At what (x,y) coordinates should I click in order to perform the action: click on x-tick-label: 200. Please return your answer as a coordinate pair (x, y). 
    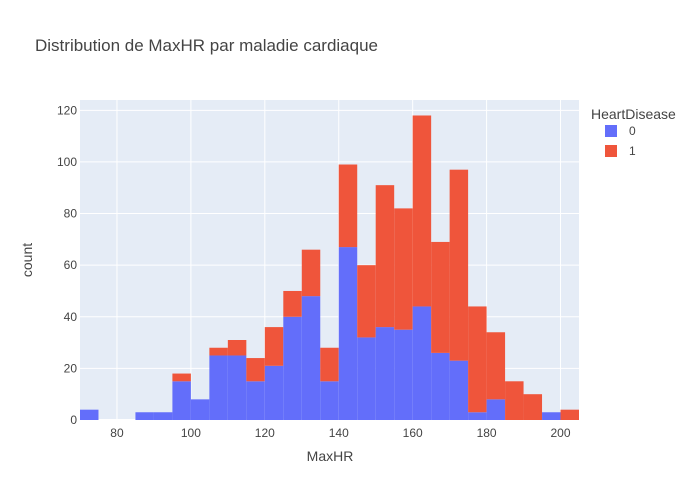
    Looking at the image, I should click on (561, 433).